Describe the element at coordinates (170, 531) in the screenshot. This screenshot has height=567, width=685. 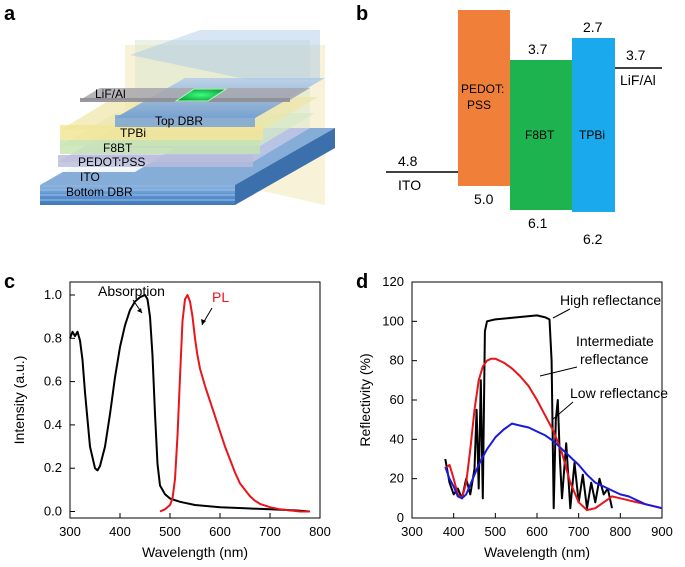
I see `chart-c-xtick-label: 500` at that location.